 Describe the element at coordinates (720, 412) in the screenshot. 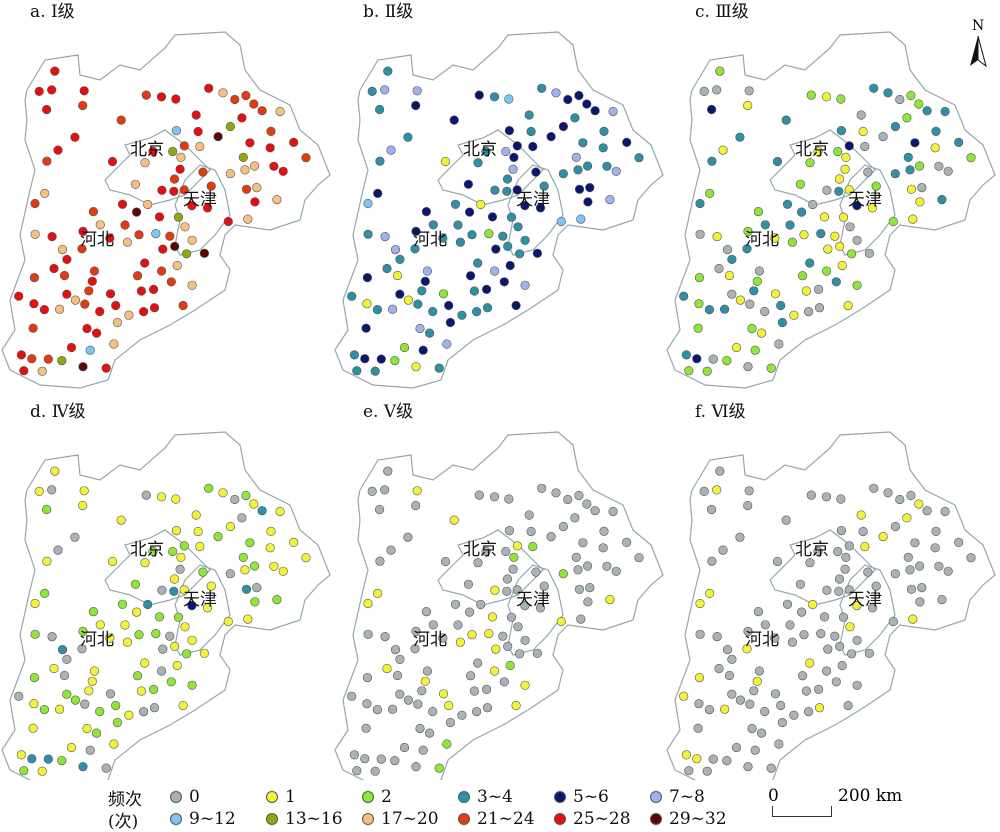

I see `panel-title: f. Ⅵ级` at that location.